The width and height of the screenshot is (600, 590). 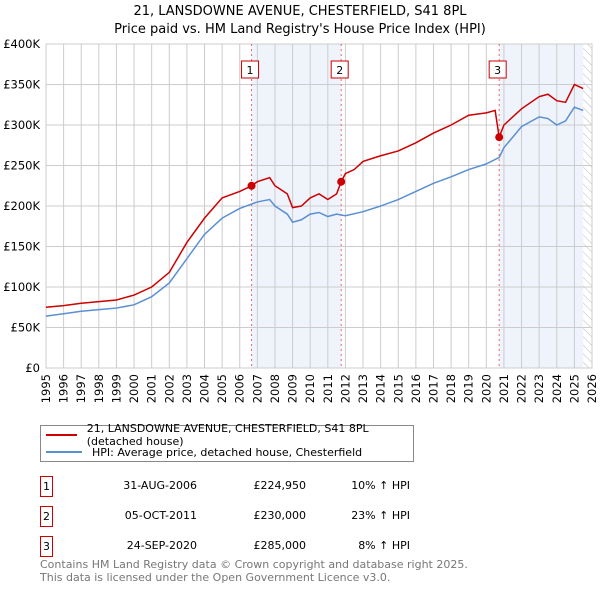 I want to click on x-tick-label: 2022, so click(x=522, y=388).